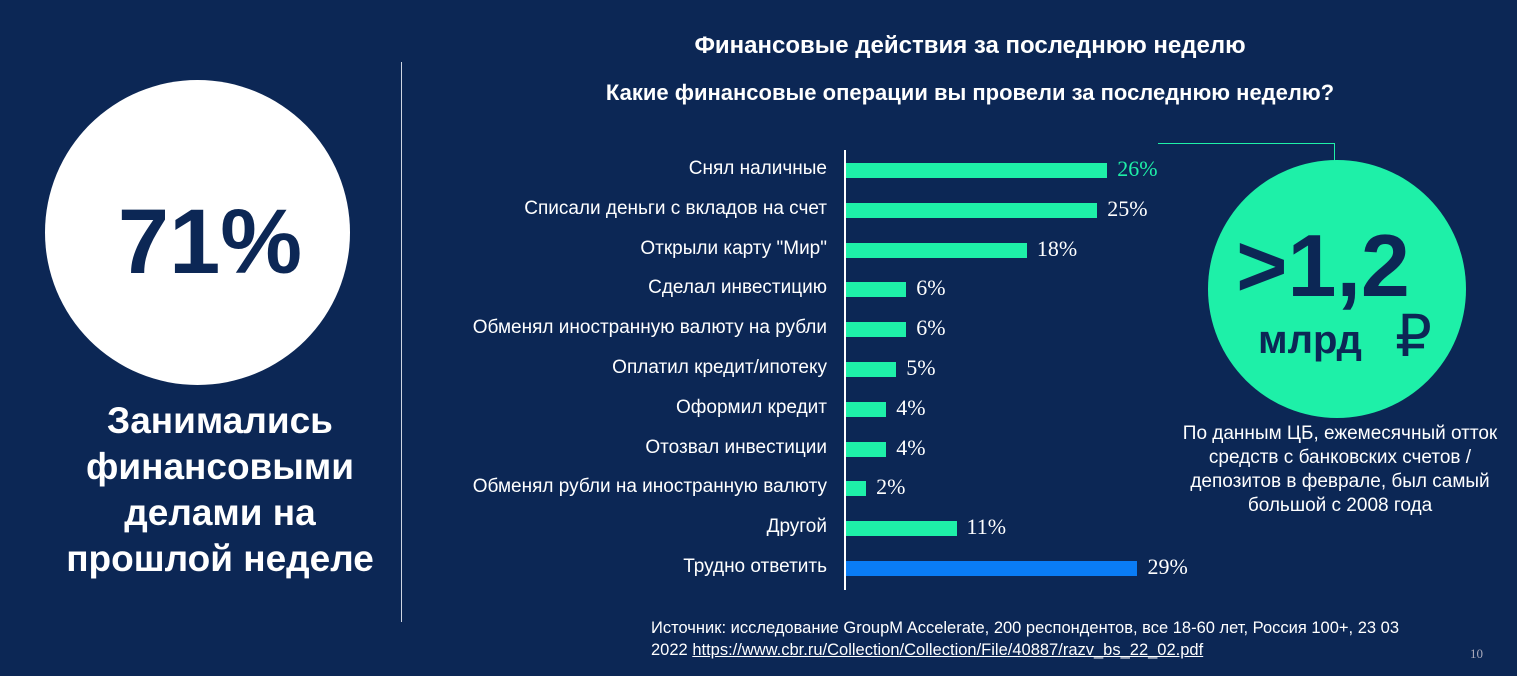  I want to click on data-label: 29%, so click(1167, 566).